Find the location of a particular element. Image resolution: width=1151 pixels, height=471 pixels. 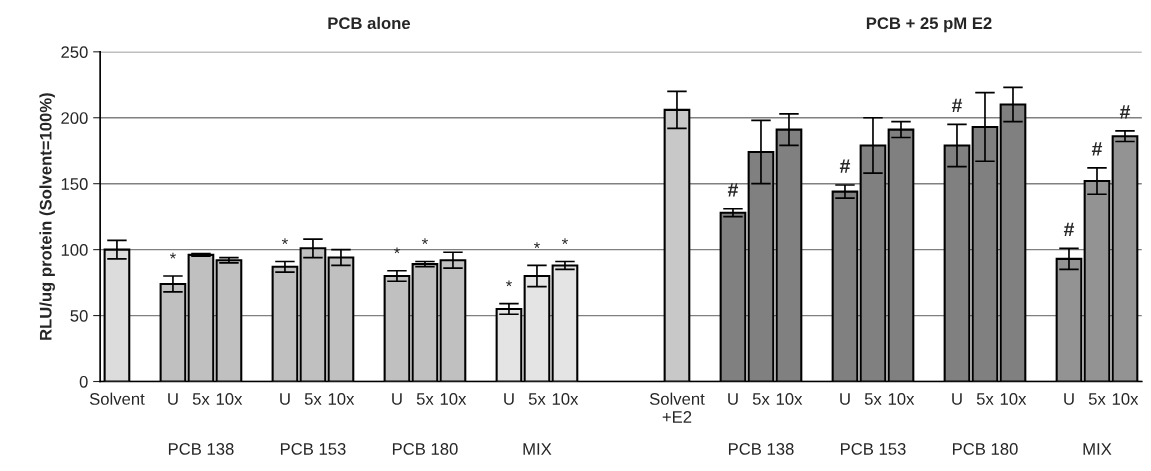

x-tick-label: Solvent +E2 is located at coordinates (677, 407).